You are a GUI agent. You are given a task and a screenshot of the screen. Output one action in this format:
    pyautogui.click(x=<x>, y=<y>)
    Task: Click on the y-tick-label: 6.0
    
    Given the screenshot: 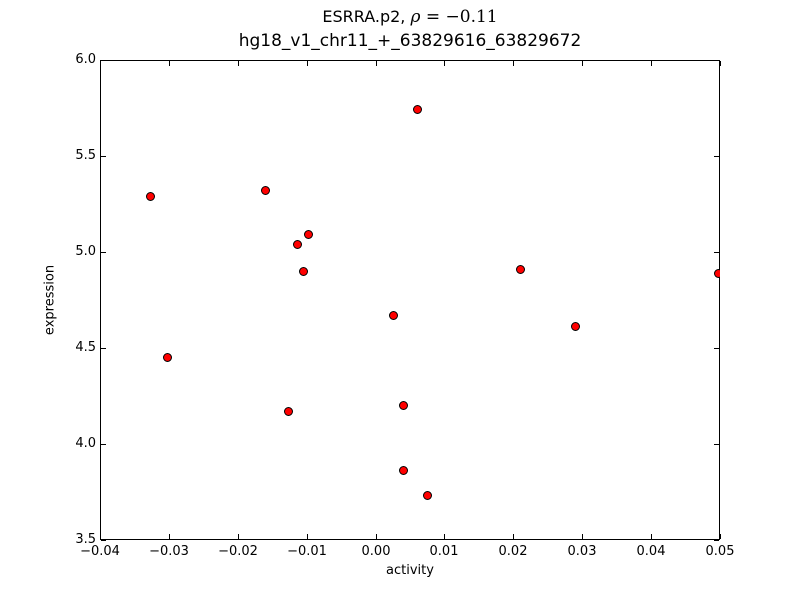 What is the action you would take?
    pyautogui.click(x=85, y=59)
    